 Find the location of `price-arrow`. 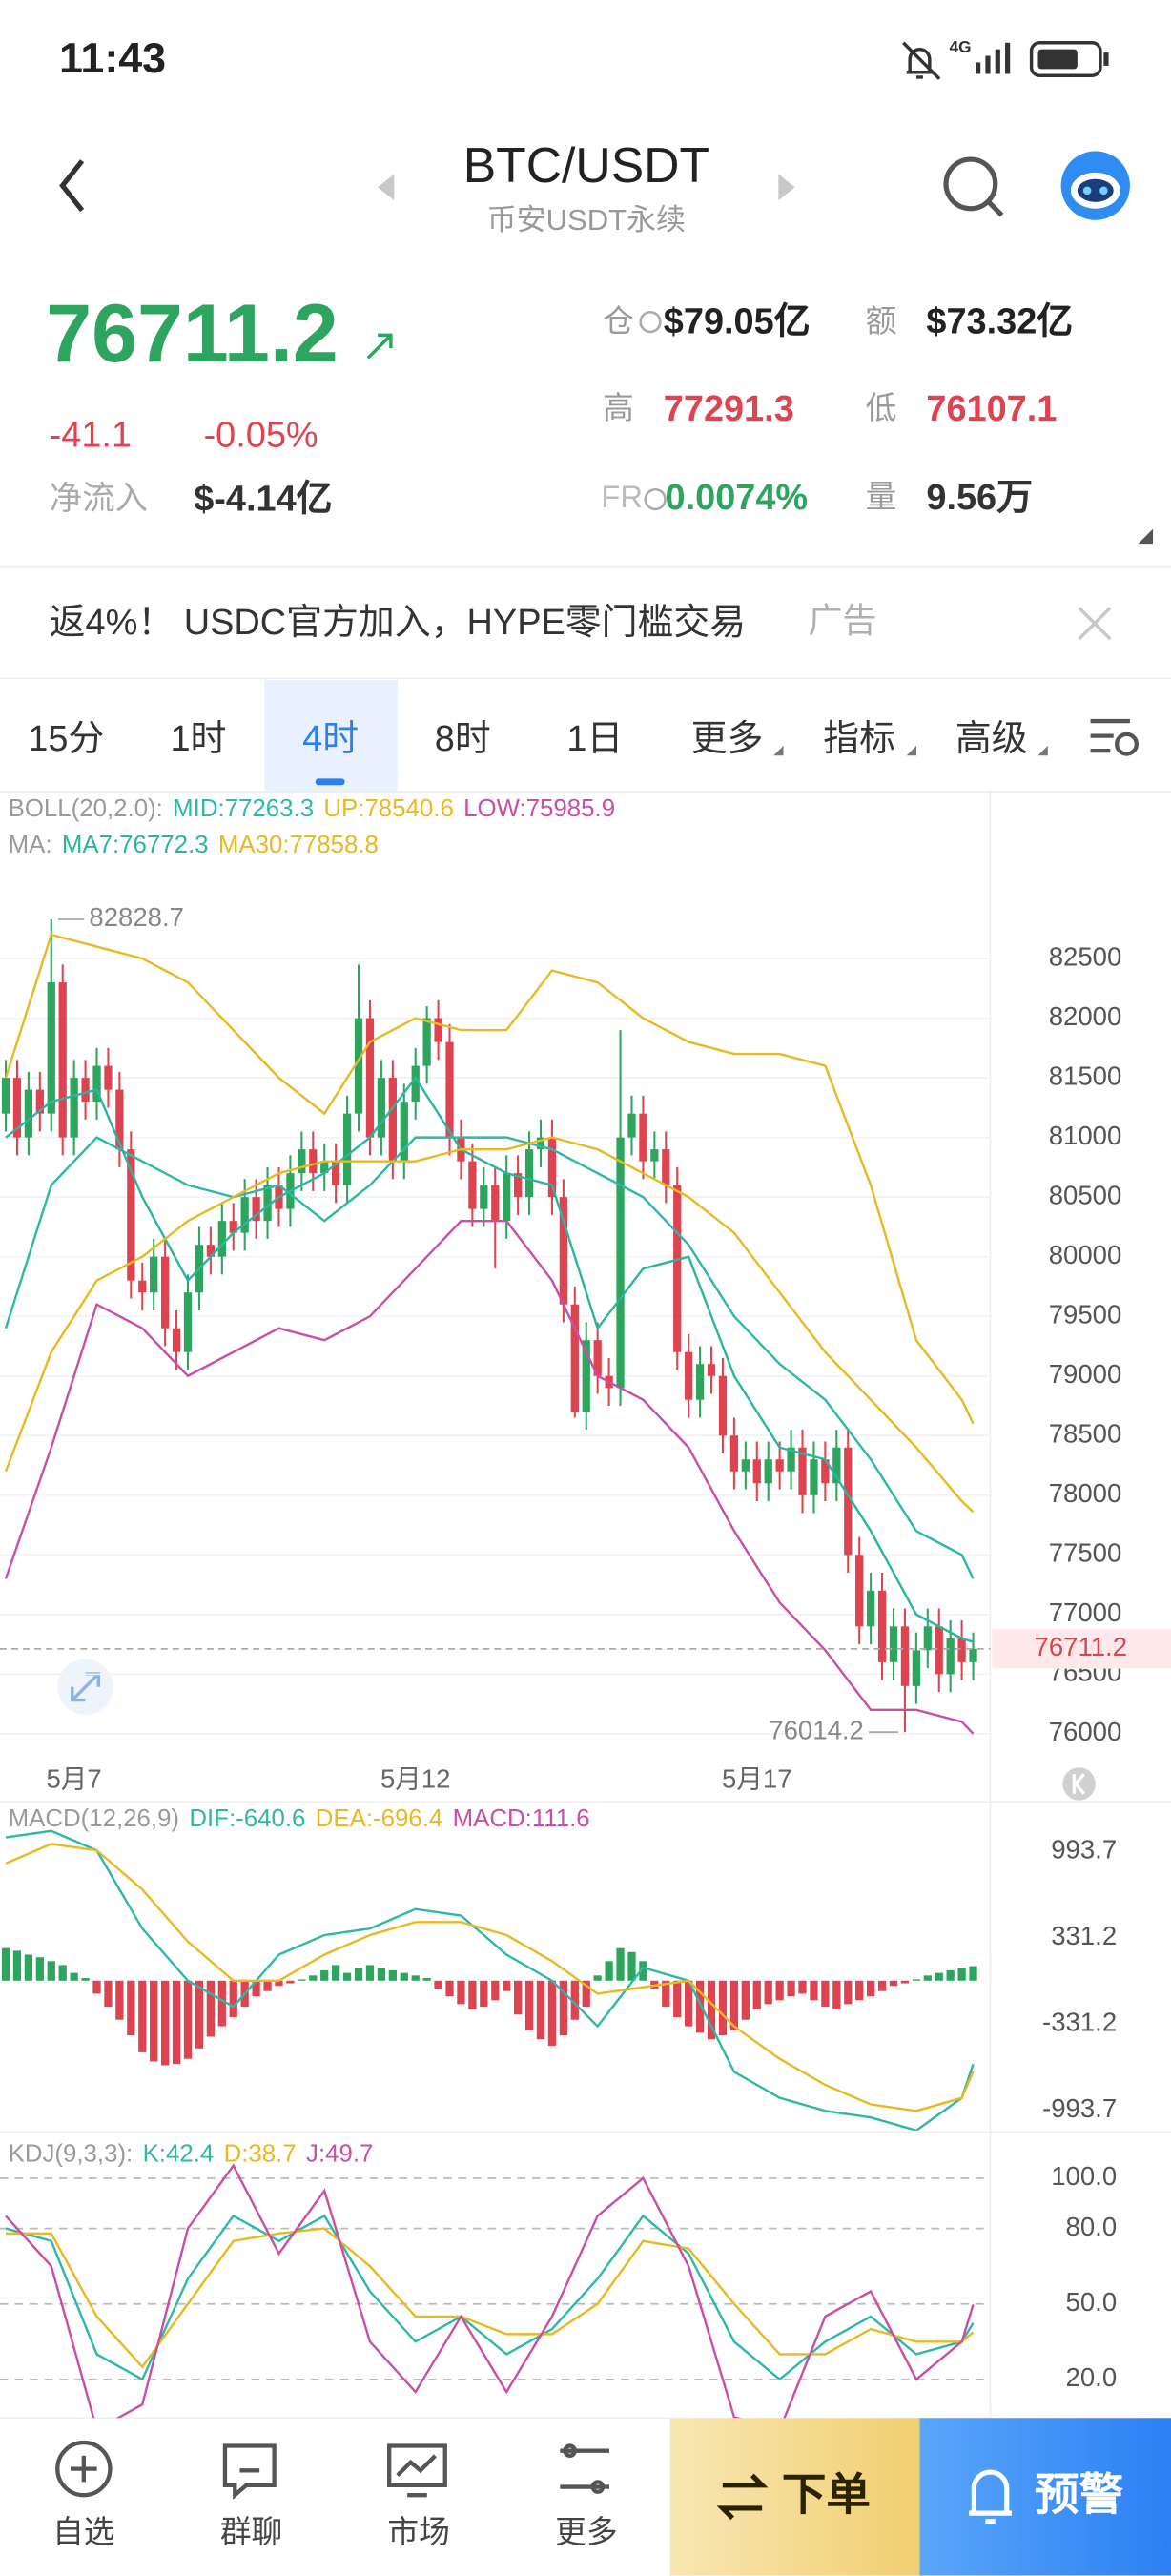

price-arrow is located at coordinates (379, 347).